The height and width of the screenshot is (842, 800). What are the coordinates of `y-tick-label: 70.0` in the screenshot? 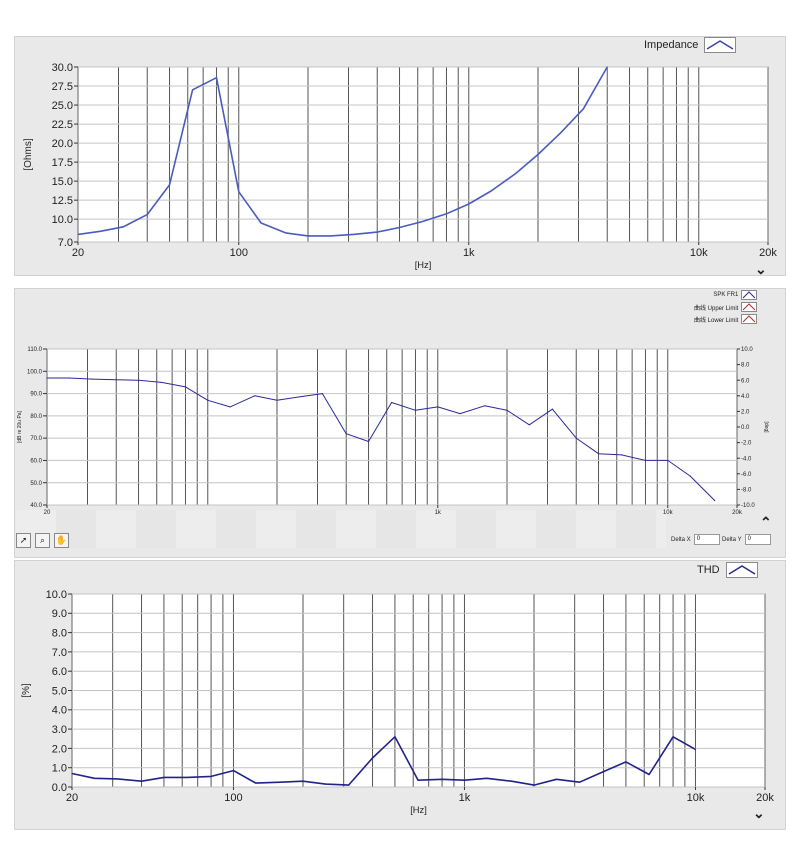 It's located at (36, 439).